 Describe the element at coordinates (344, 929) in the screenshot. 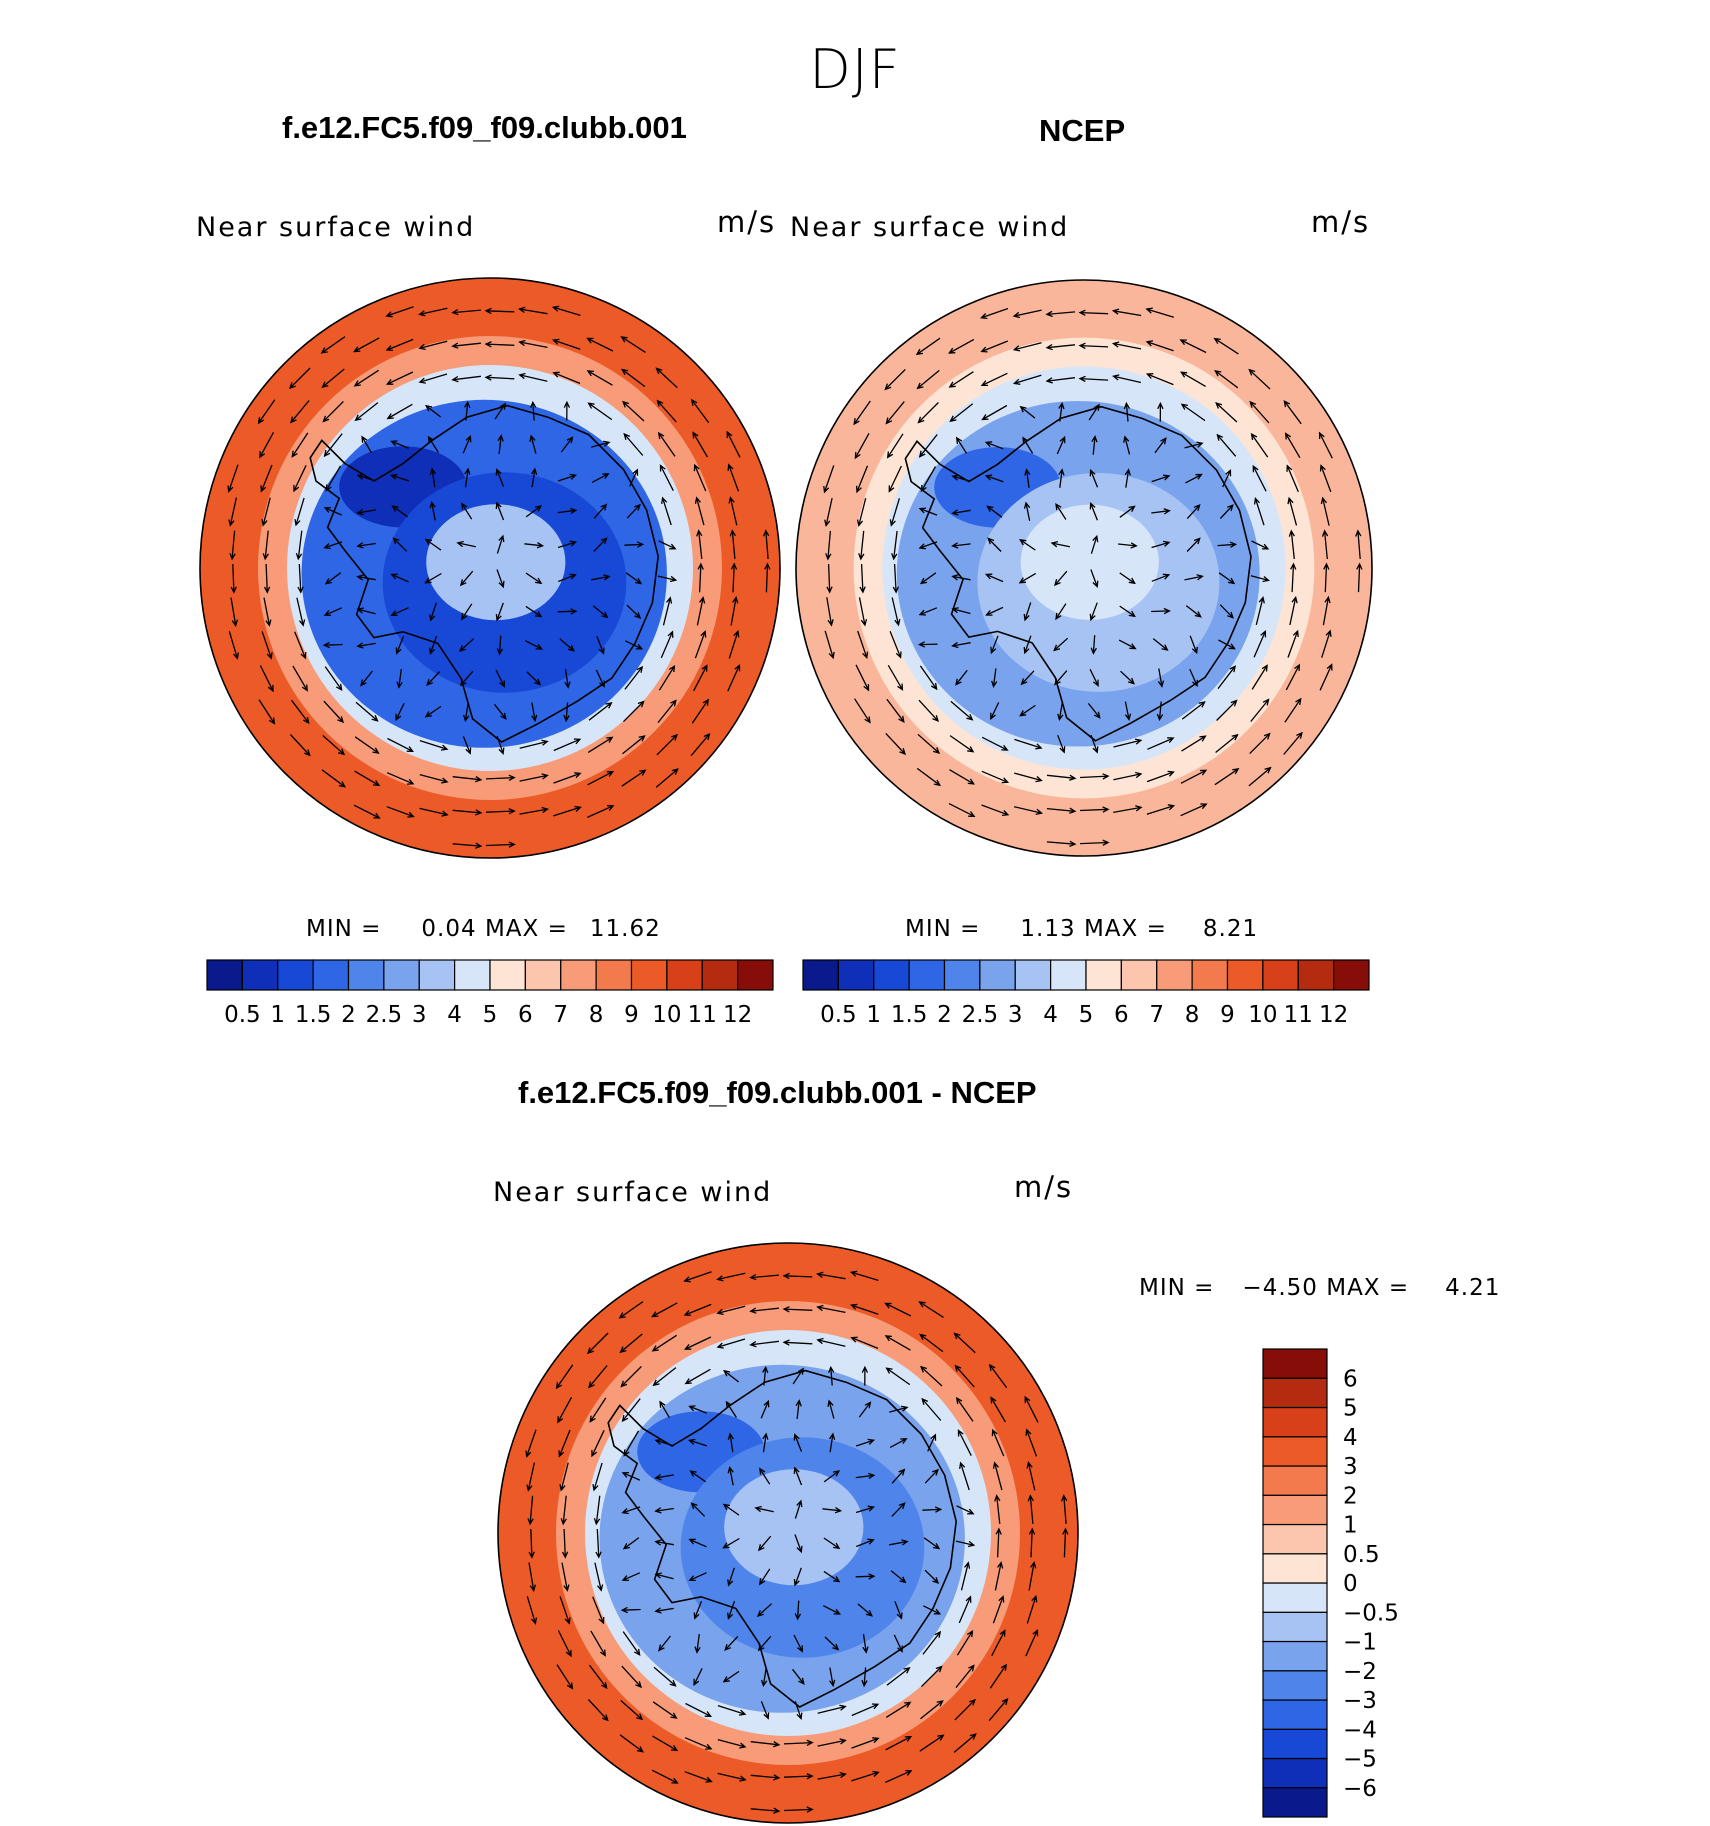

I see `min-label: MIN =` at that location.